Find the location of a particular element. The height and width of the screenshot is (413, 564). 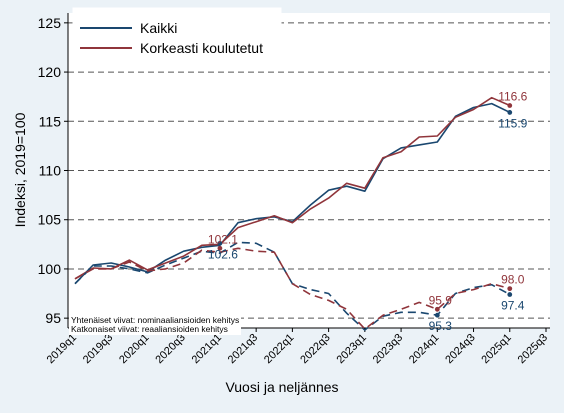

x-tick-label-2020q3: 2020q3 is located at coordinates (170, 349).